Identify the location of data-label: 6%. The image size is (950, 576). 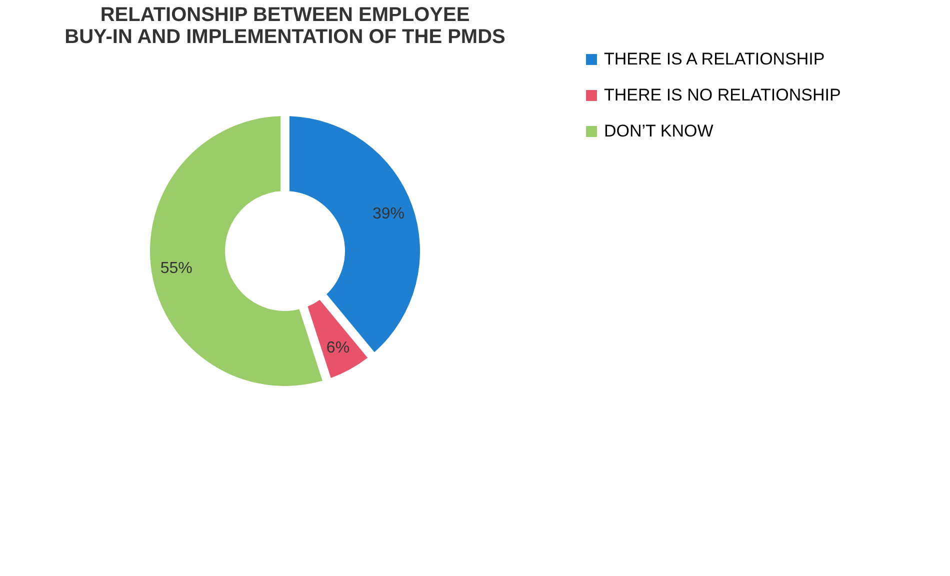
(338, 347).